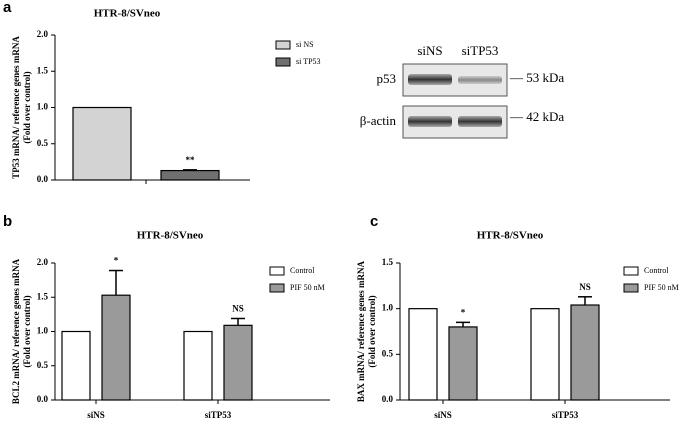 This screenshot has height=424, width=685. Describe the element at coordinates (536, 77) in the screenshot. I see `size-label: — 53 kDa` at that location.